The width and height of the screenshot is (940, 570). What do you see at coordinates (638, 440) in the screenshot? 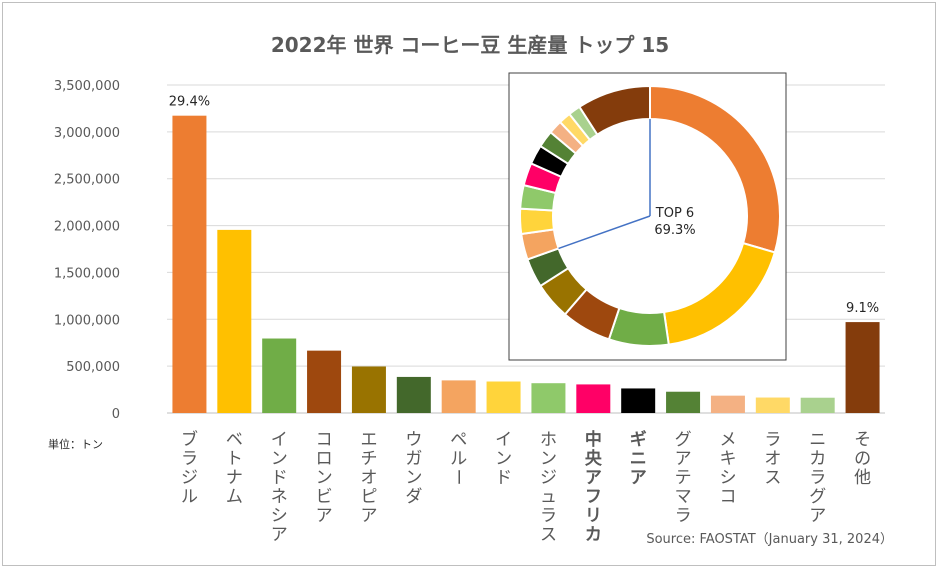
I see `category-char: ギ` at bounding box center [638, 440].